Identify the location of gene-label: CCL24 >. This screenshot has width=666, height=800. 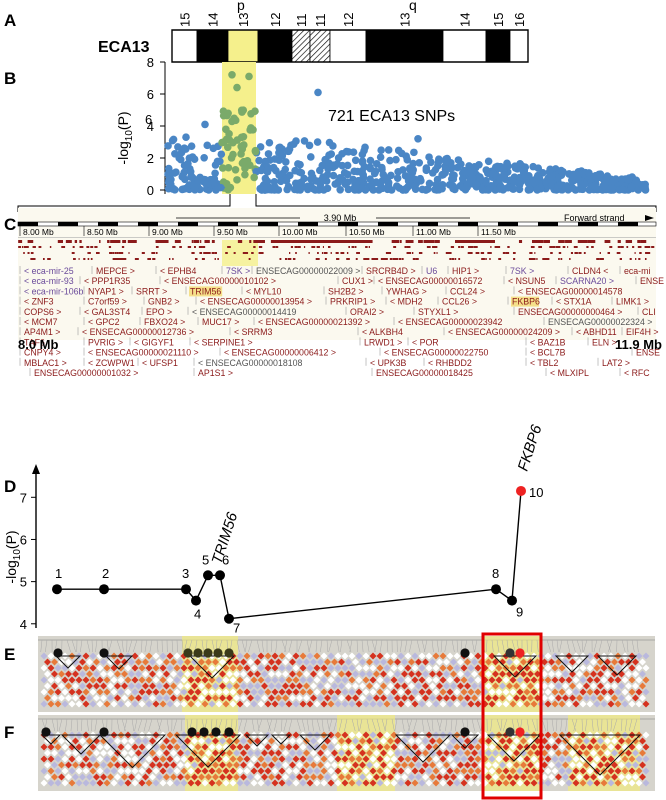
(467, 291).